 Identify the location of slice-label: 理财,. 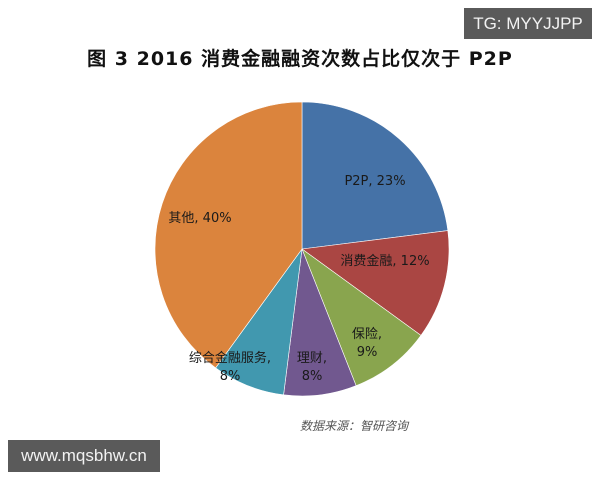
(312, 358).